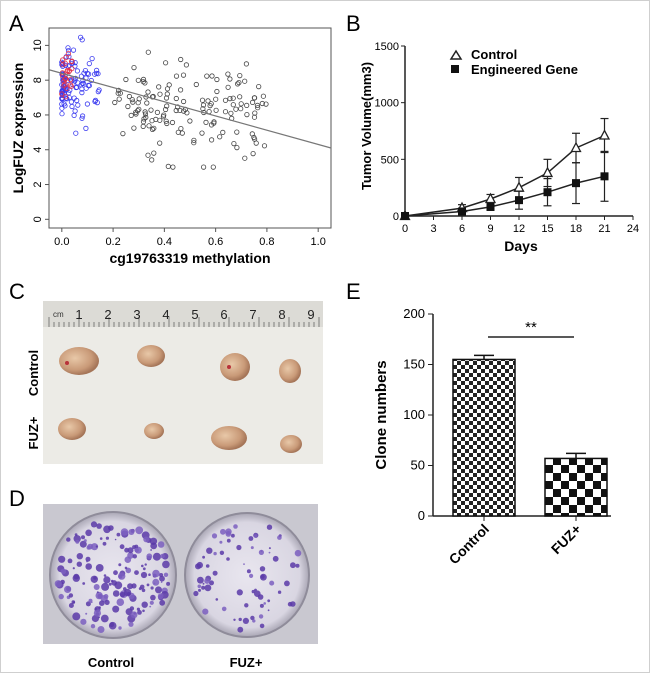 This screenshot has height=679, width=650. What do you see at coordinates (180, 435) in the screenshot?
I see `tumors-fuz-row` at bounding box center [180, 435].